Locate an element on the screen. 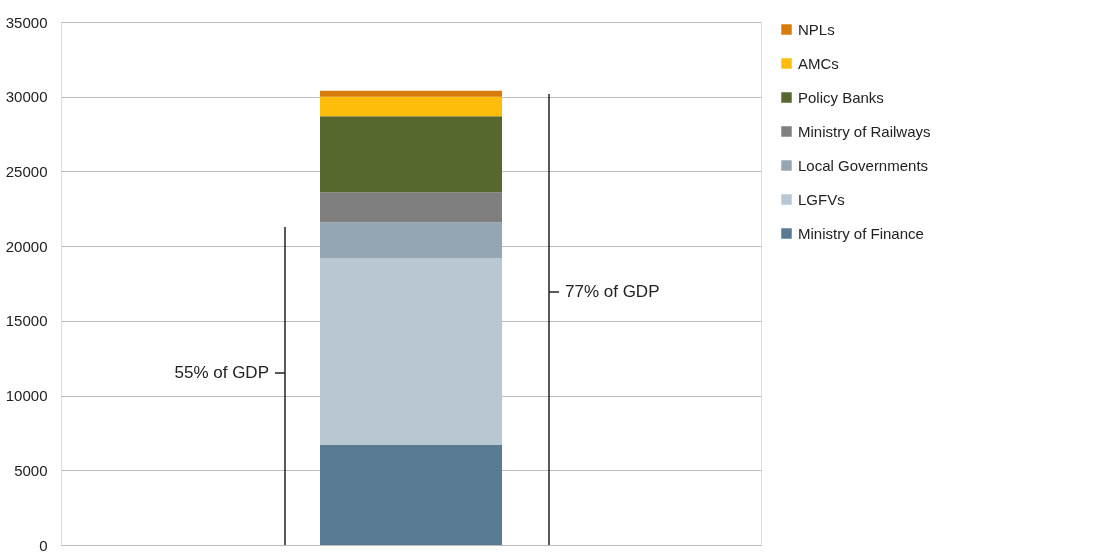  y-tick-label: 0 is located at coordinates (43, 544).